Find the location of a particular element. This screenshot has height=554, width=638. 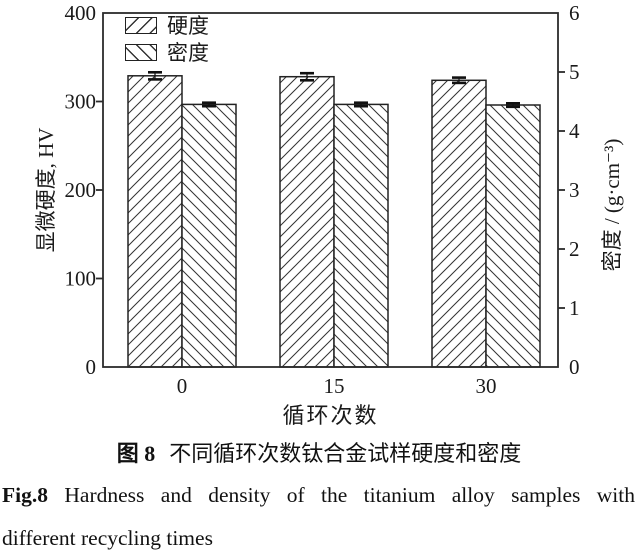

bar-密度-30 is located at coordinates (513, 236).